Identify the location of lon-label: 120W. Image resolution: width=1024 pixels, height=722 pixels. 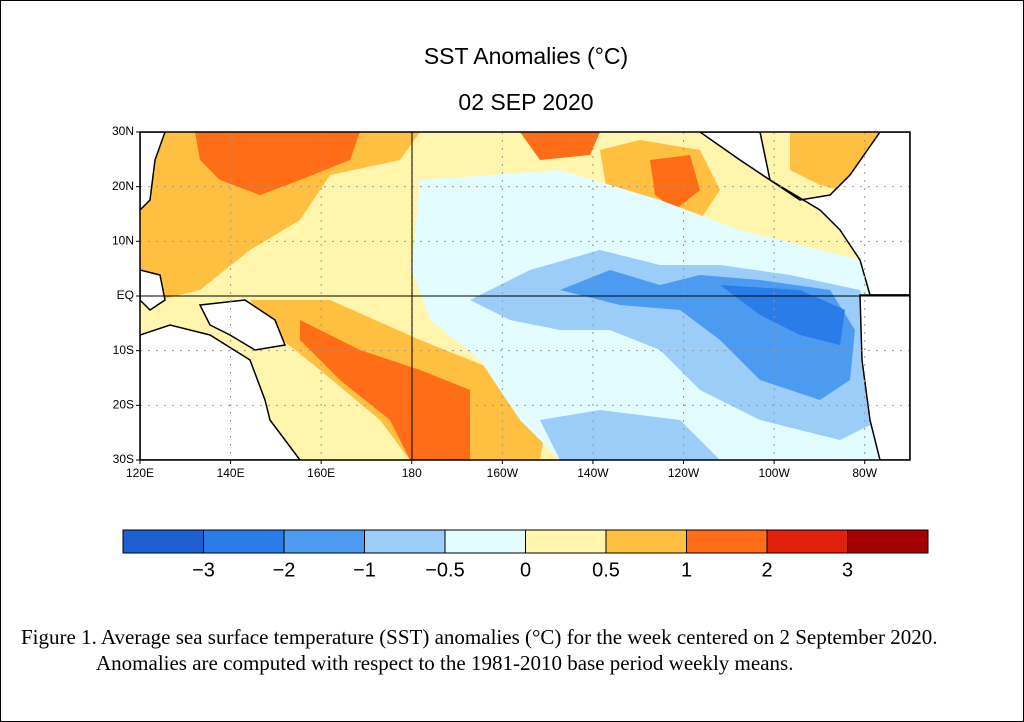
(684, 473).